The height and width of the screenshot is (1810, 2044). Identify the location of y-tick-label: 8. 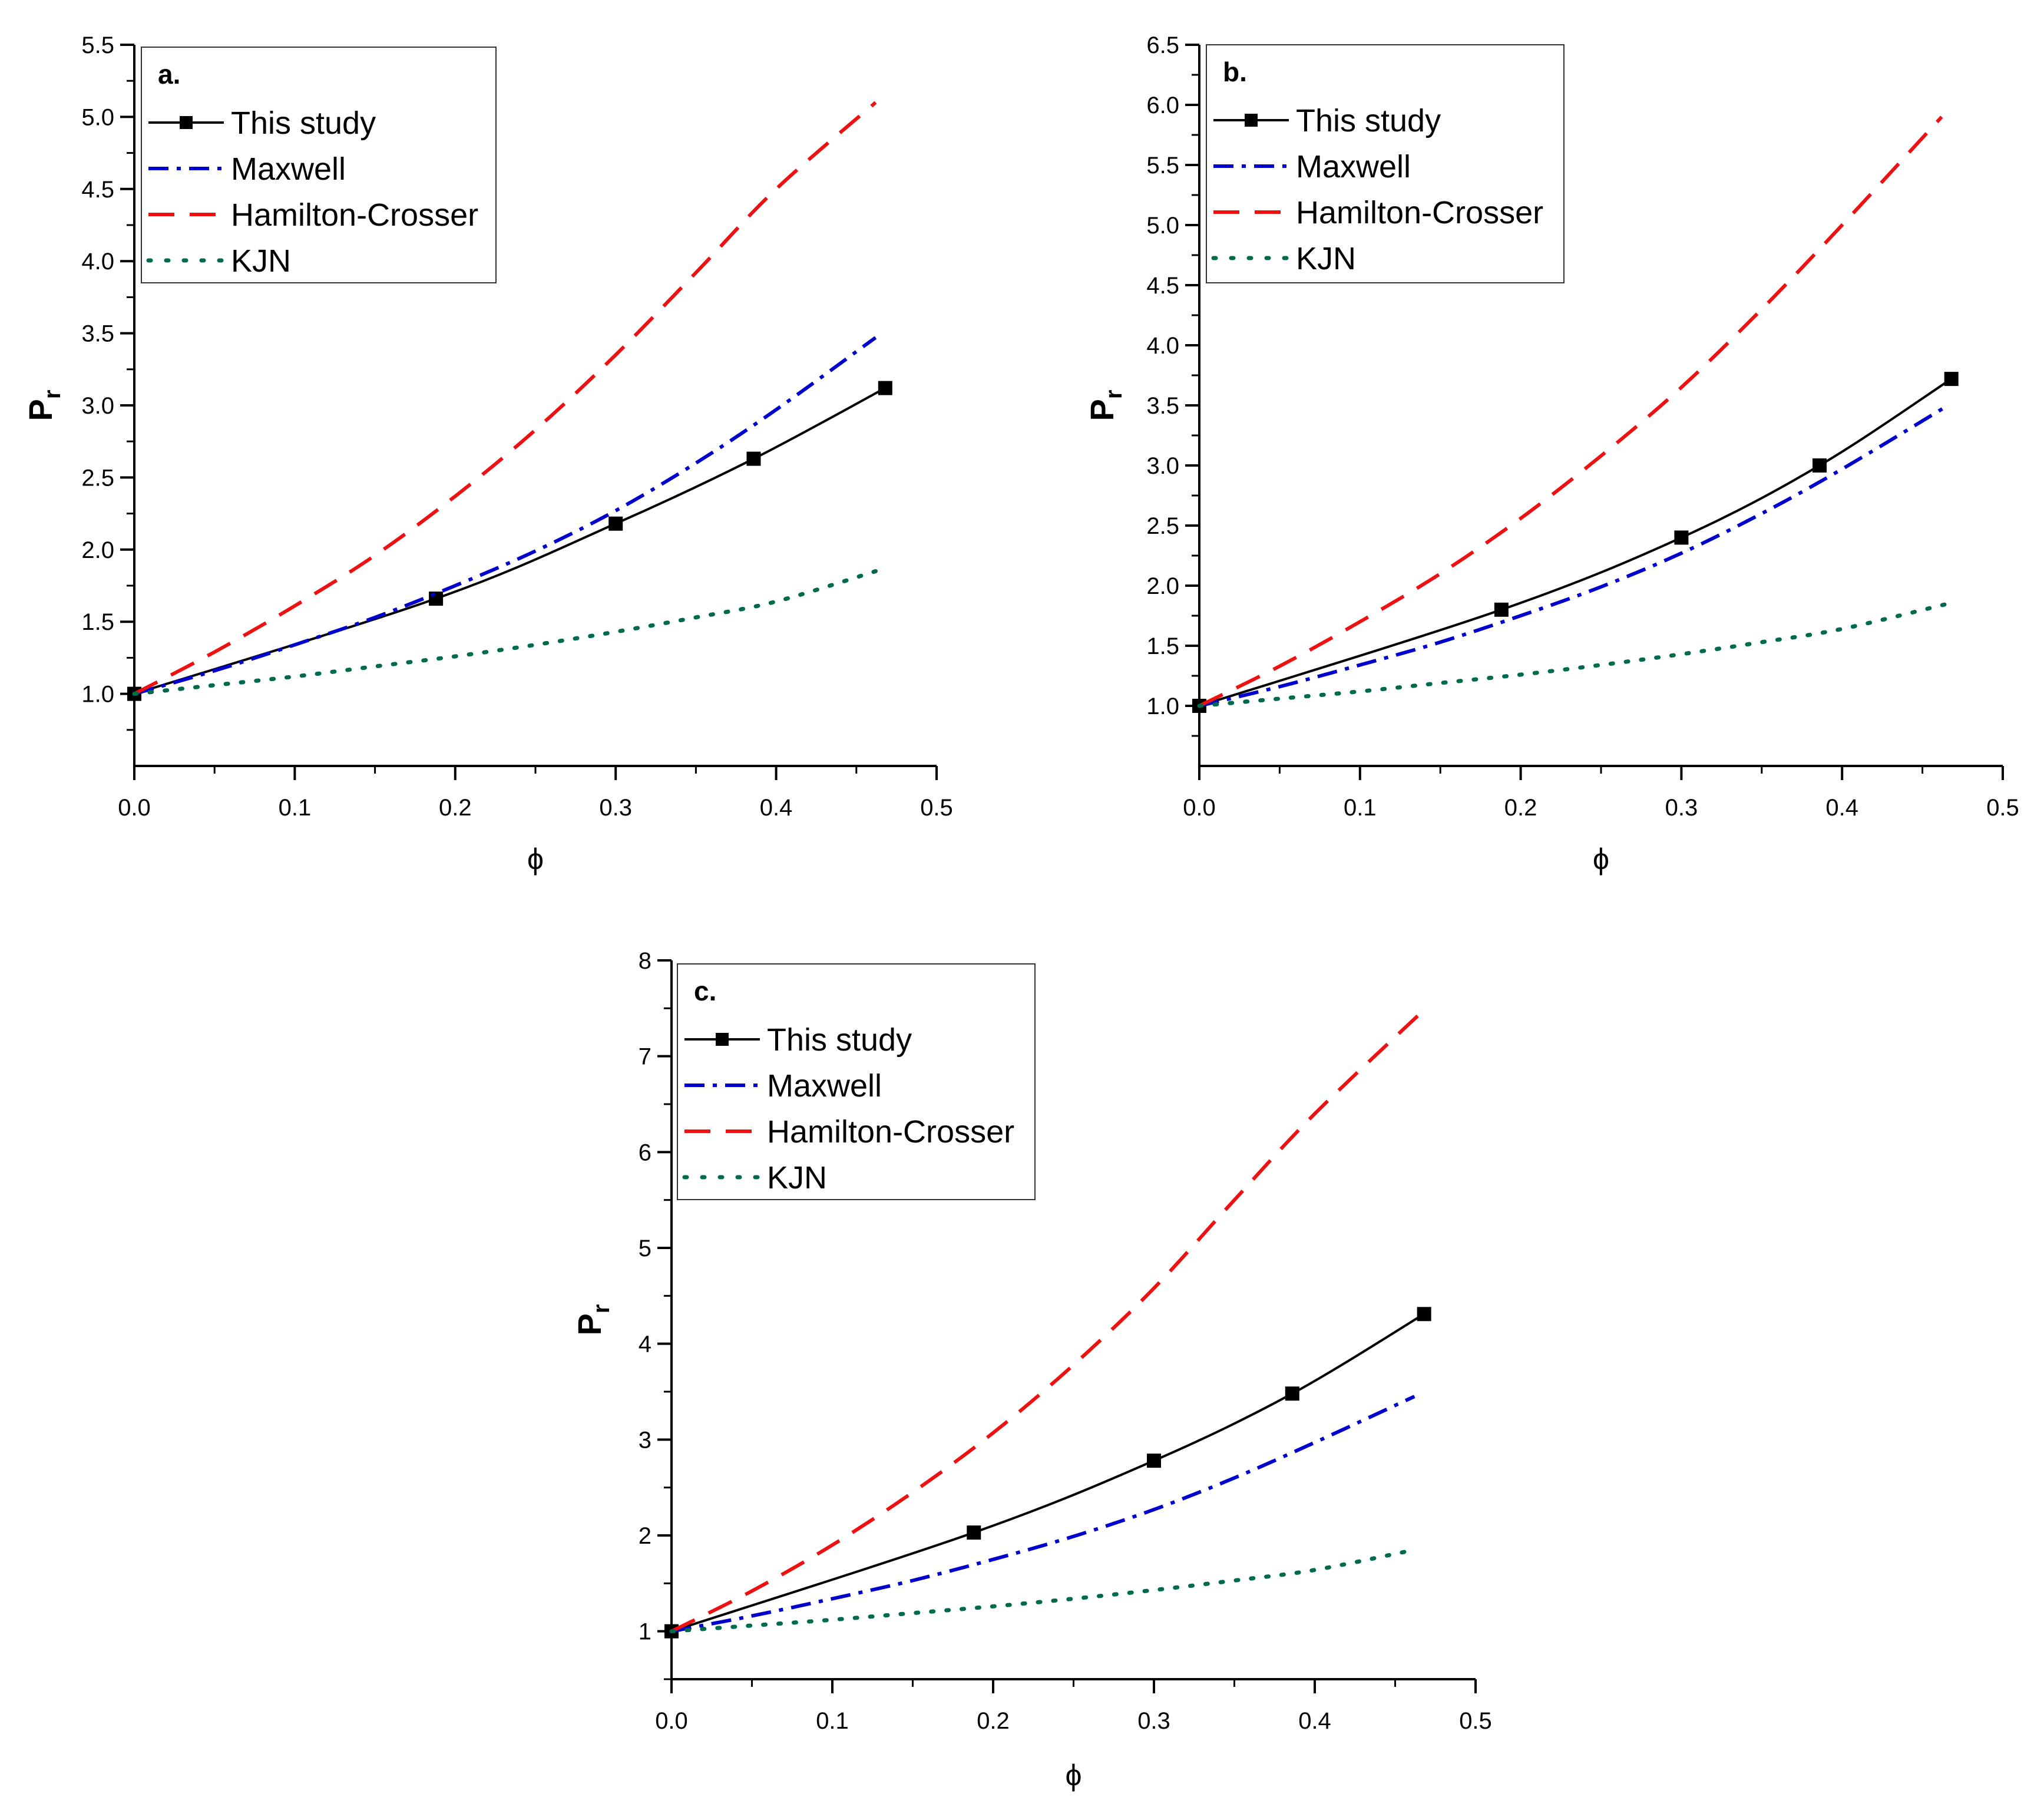
(645, 961).